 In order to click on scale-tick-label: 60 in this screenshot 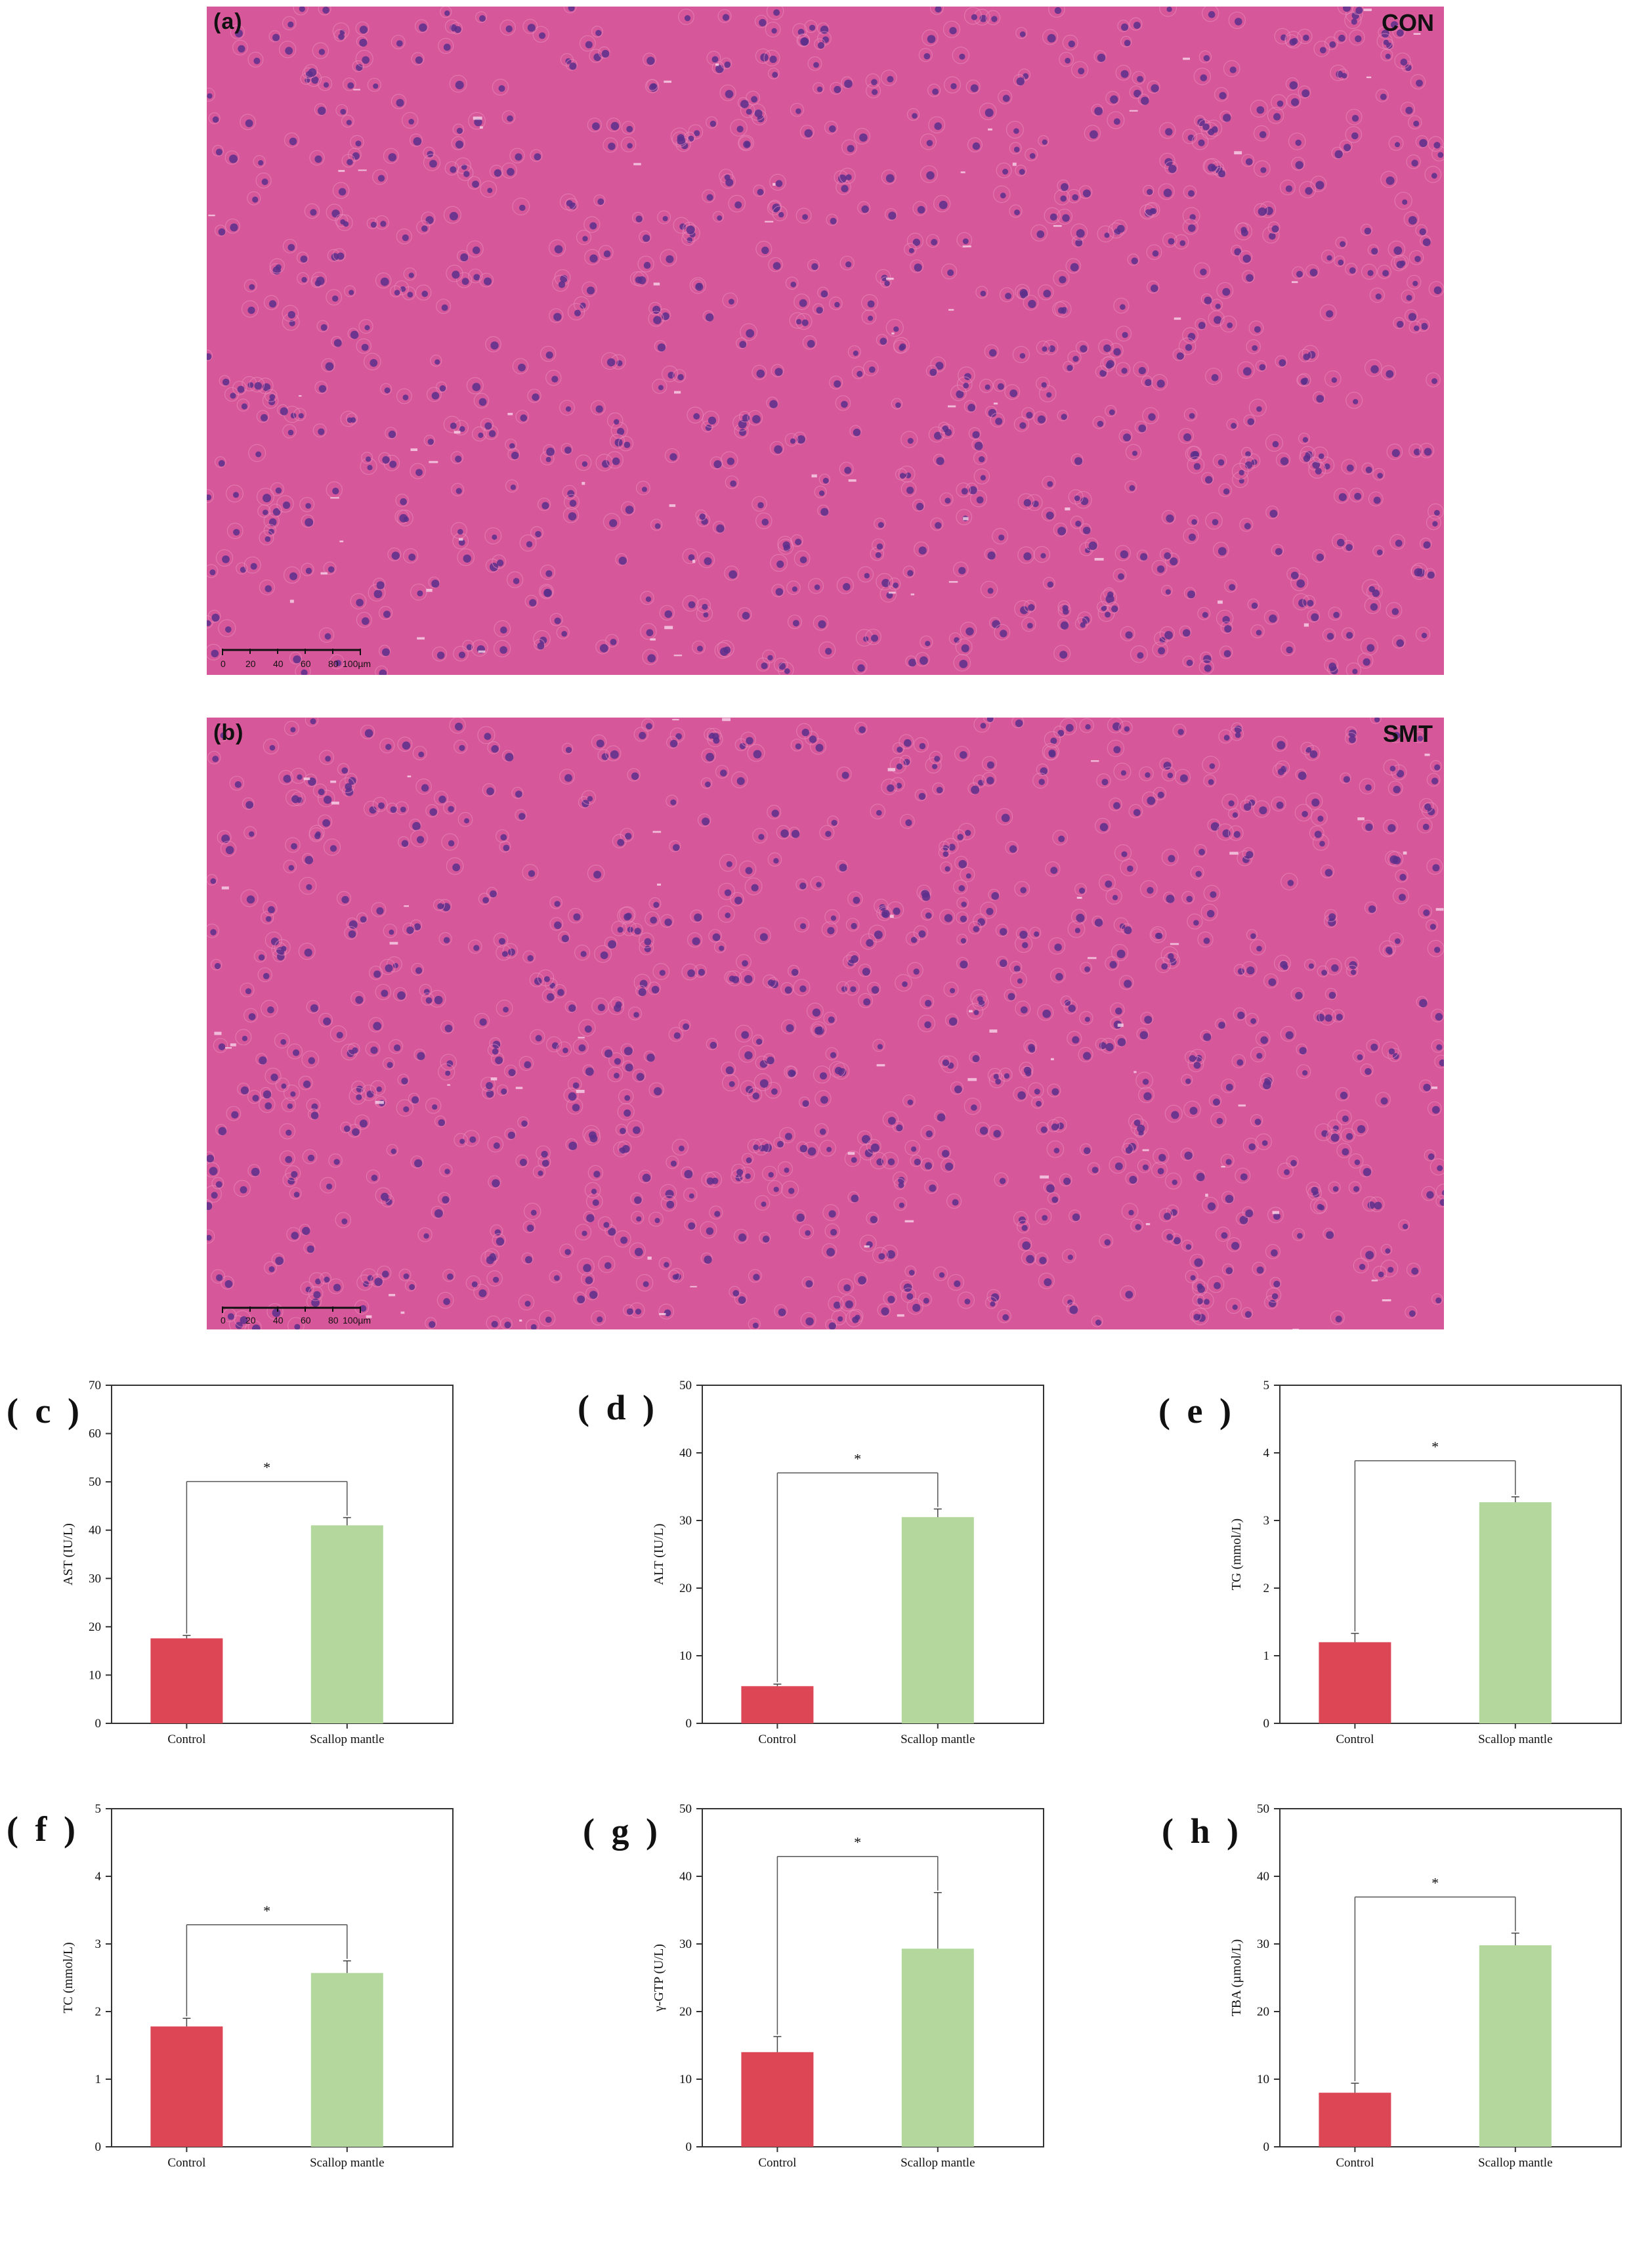, I will do `click(306, 663)`.